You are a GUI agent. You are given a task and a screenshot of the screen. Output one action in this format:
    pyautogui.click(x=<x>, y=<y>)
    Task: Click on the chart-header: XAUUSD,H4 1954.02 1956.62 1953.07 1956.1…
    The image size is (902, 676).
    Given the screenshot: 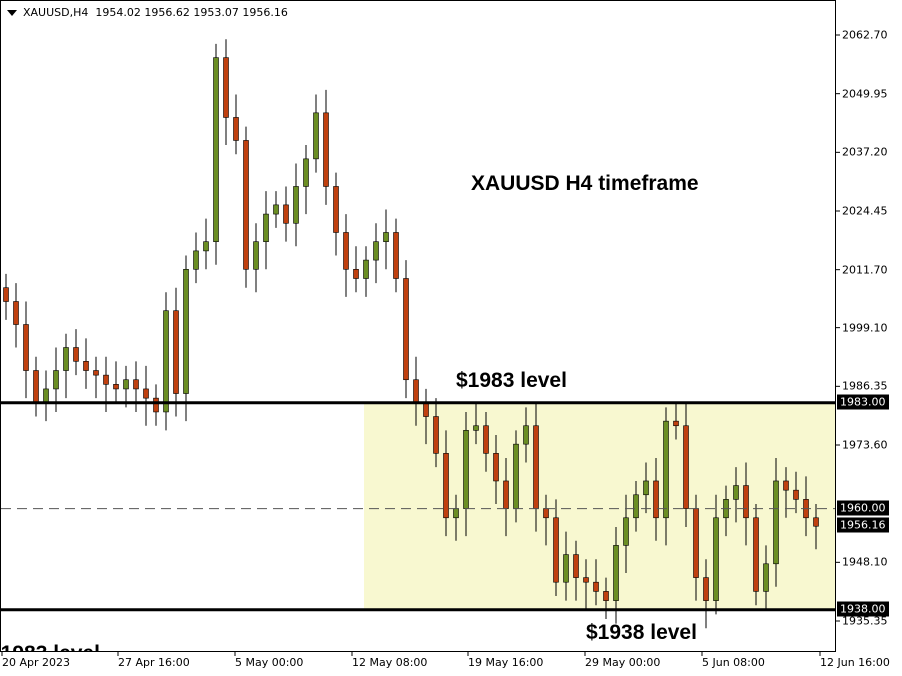 What is the action you would take?
    pyautogui.click(x=147, y=12)
    